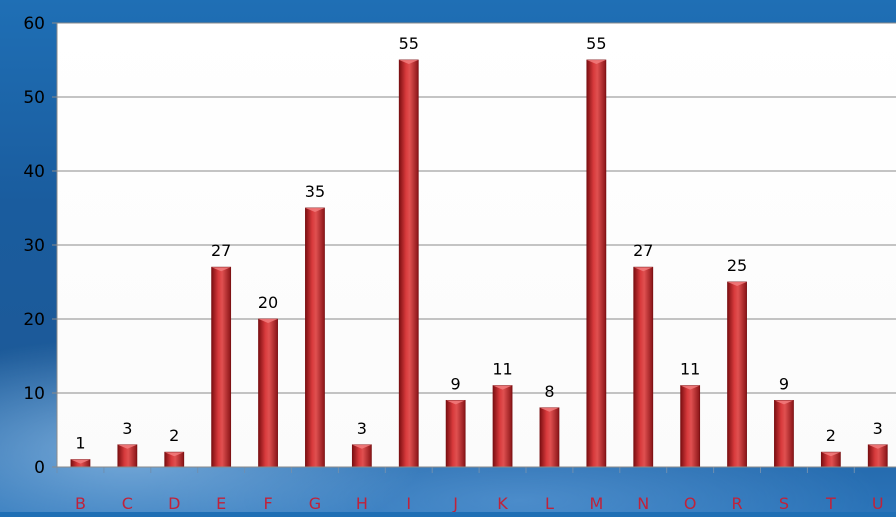  What do you see at coordinates (268, 393) in the screenshot?
I see `bar-F` at bounding box center [268, 393].